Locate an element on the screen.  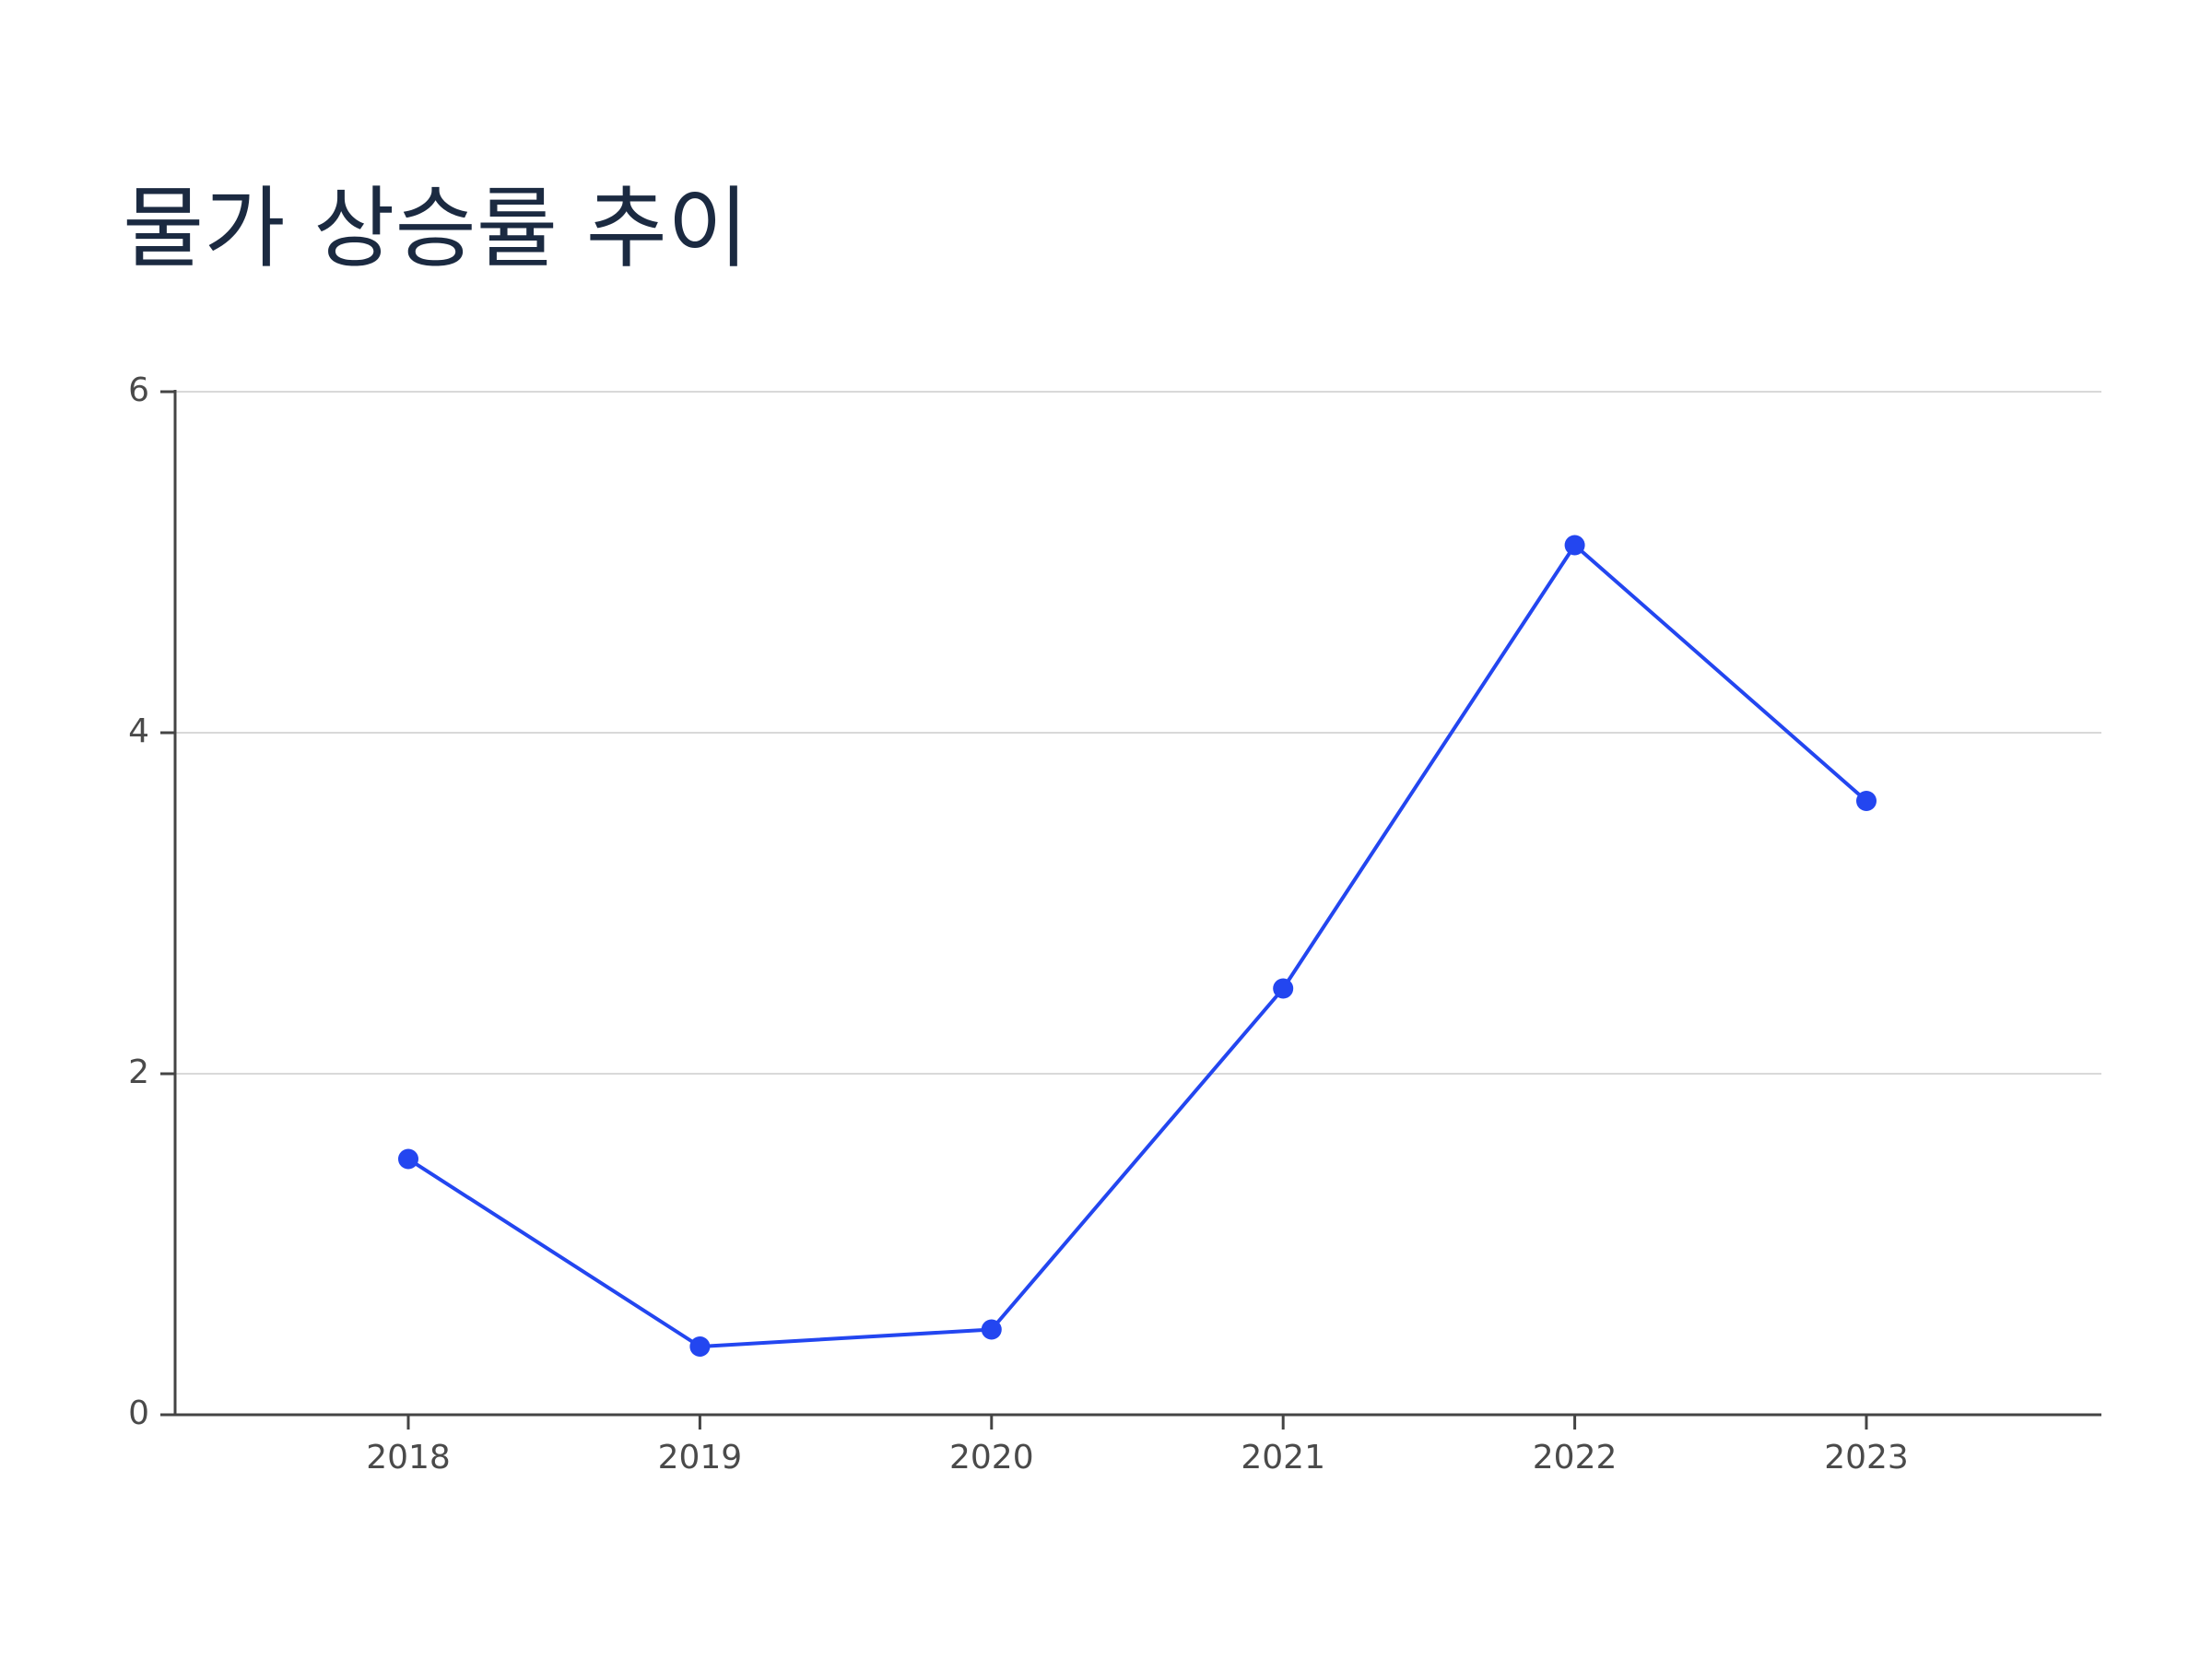
x-tick-label-2021: 2021 is located at coordinates (1283, 1458).